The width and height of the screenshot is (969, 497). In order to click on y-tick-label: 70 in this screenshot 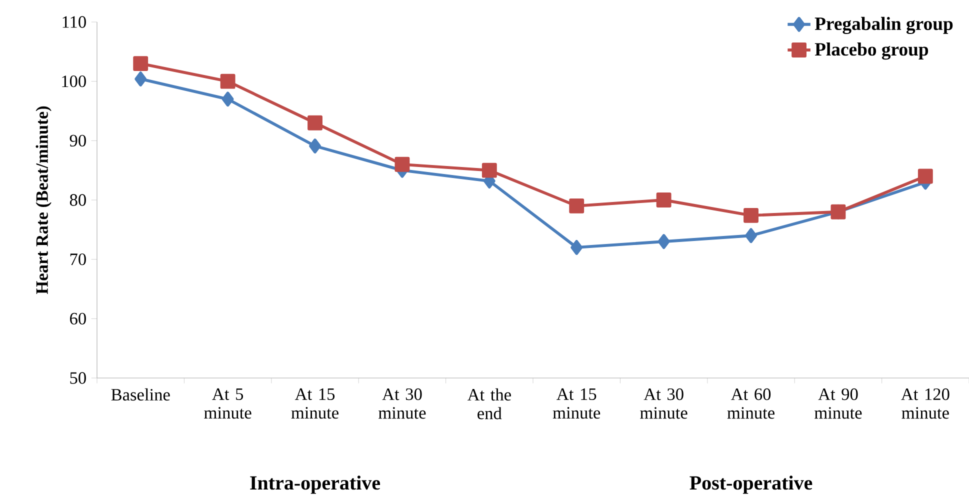, I will do `click(78, 259)`.